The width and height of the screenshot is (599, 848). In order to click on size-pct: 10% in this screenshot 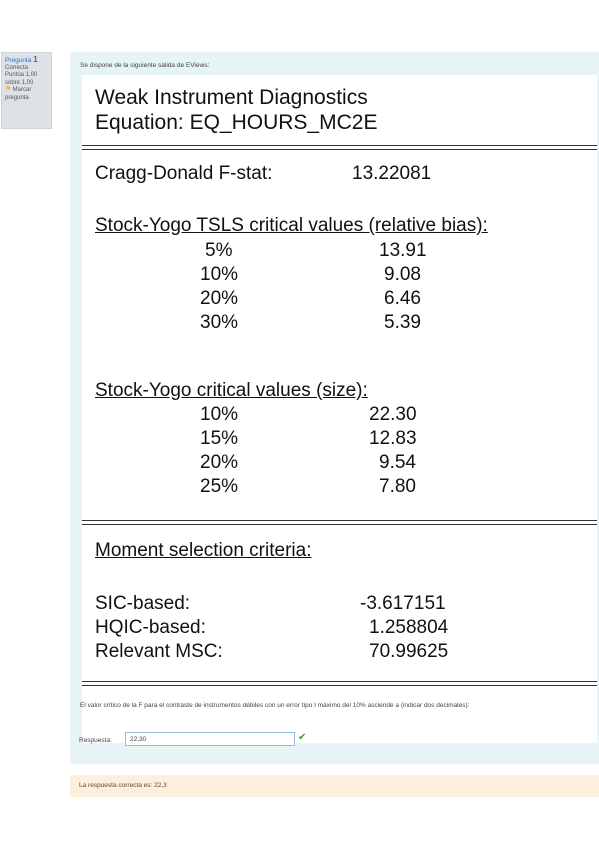, I will do `click(219, 414)`.